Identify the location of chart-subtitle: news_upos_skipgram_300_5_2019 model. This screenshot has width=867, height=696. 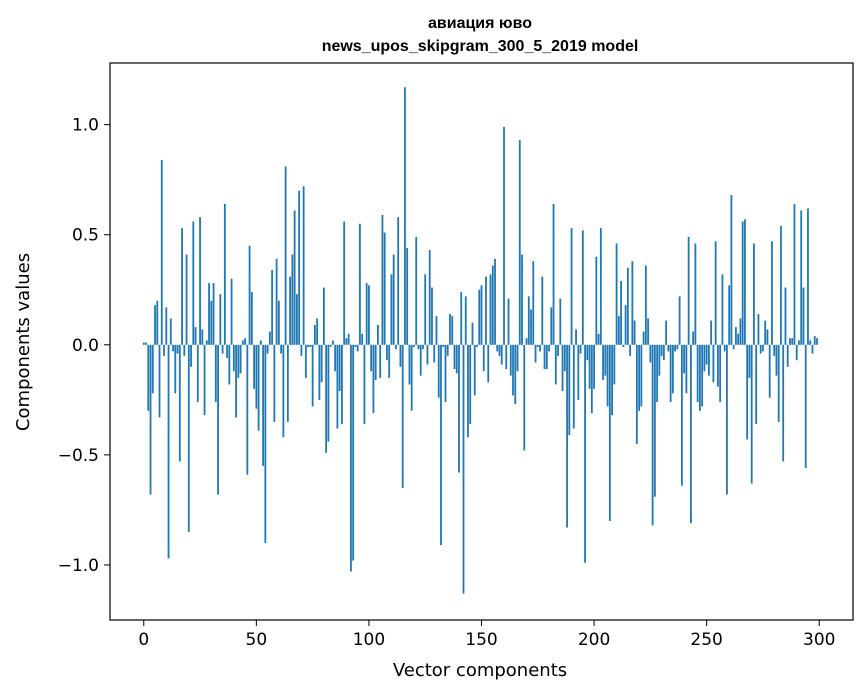
(480, 46).